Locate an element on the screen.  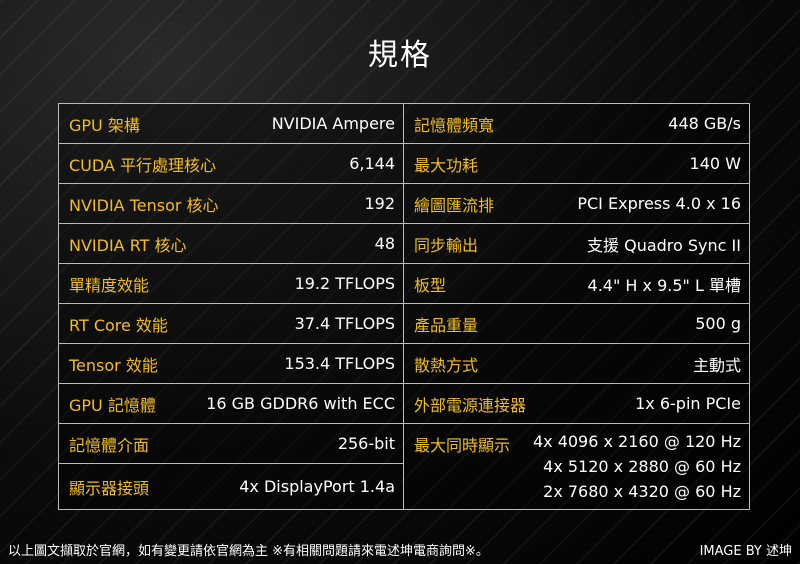
spec-value: 19.2 TFLOPS is located at coordinates (344, 283).